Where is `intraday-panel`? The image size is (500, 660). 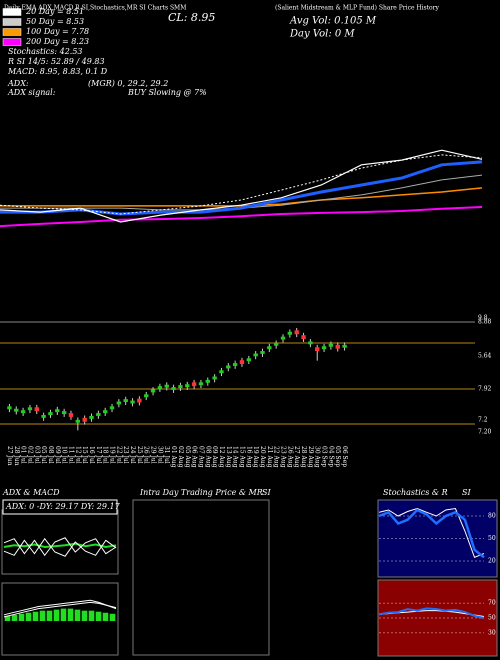
intraday-panel is located at coordinates (201, 577).